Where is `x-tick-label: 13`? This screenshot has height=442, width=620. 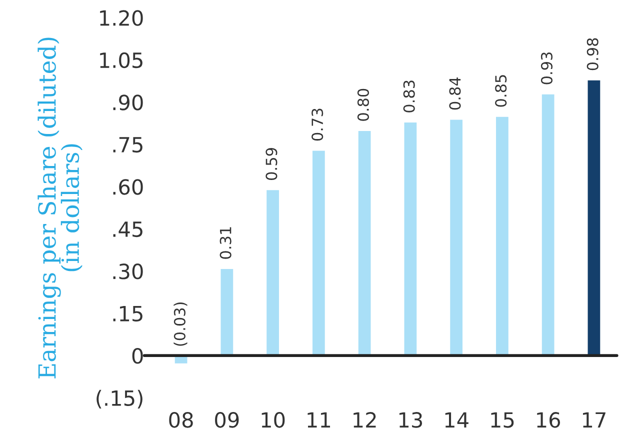
x-tick-label: 13 is located at coordinates (410, 420).